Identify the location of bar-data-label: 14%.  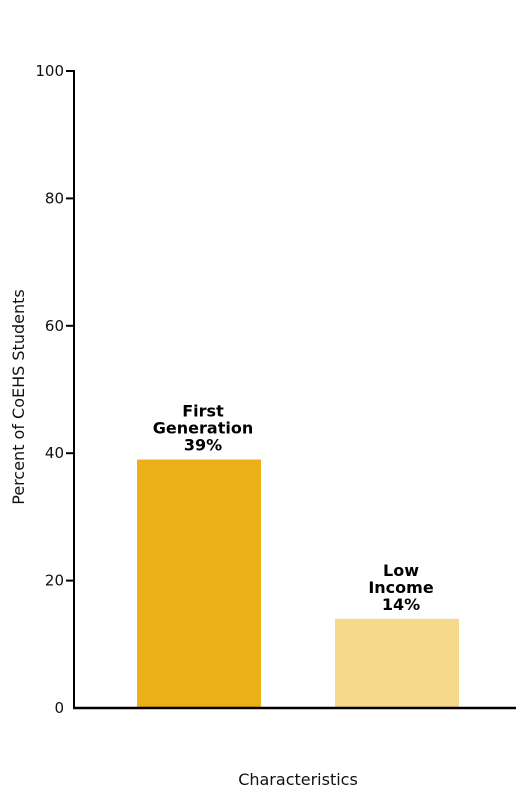
(401, 604).